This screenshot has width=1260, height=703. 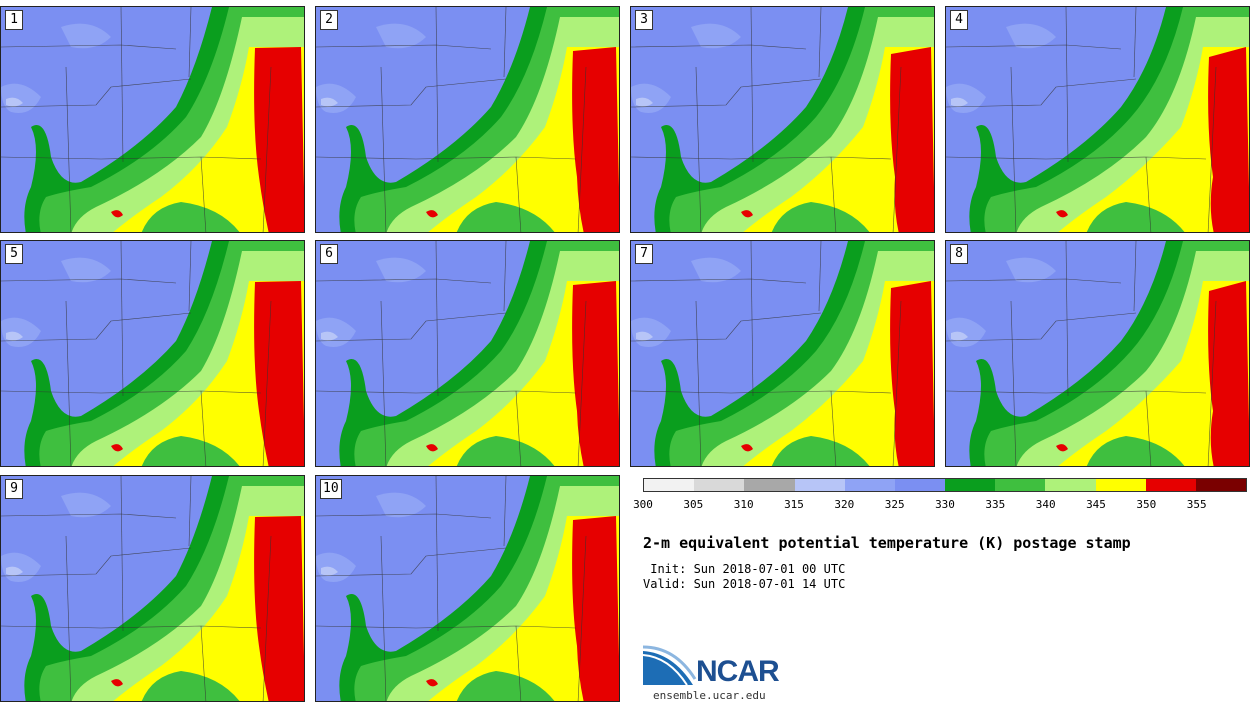 I want to click on ensemble-member-map: 1, so click(x=152, y=119).